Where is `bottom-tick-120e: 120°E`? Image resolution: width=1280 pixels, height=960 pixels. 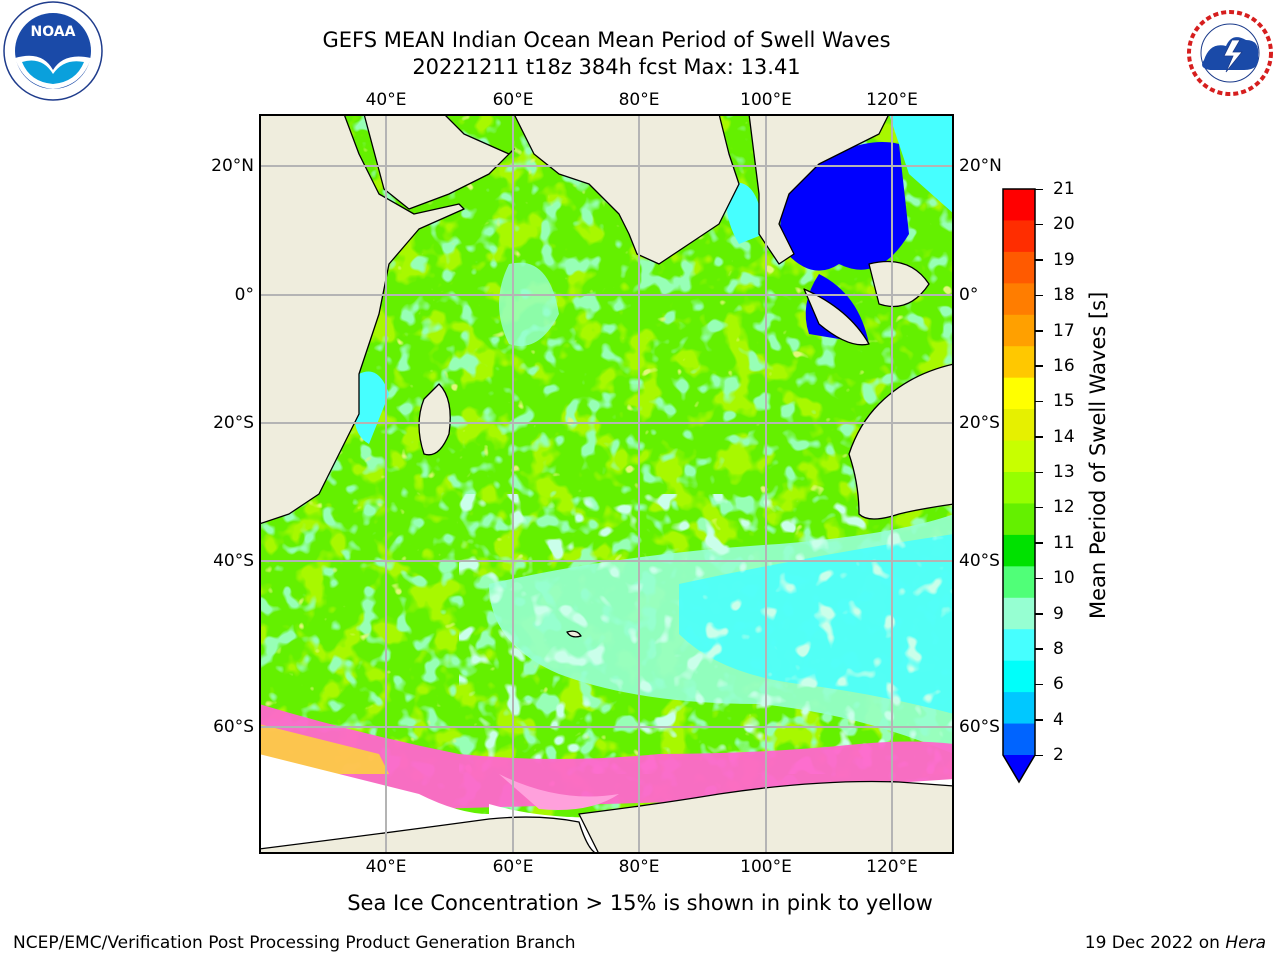 bottom-tick-120e: 120°E is located at coordinates (892, 867).